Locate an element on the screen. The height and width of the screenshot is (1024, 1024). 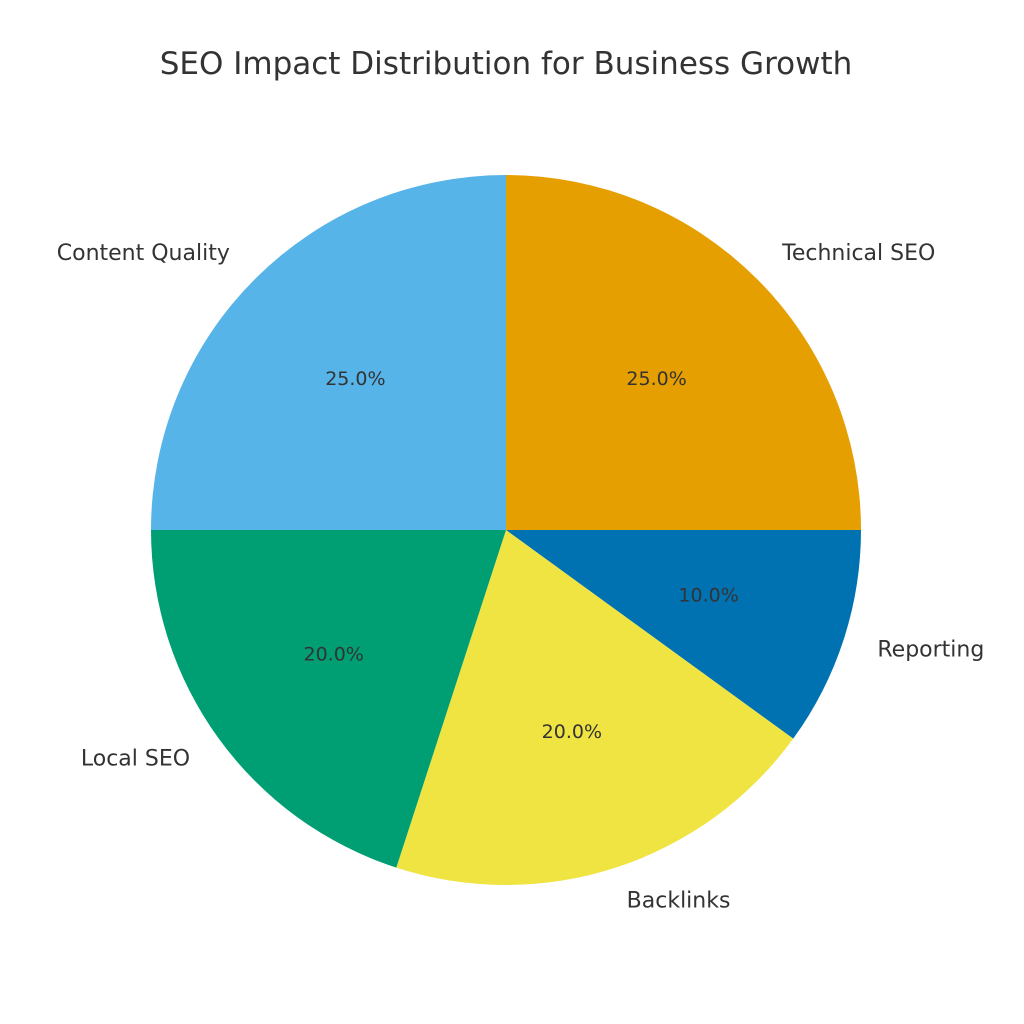
pct-label-backlinks: 20.0% is located at coordinates (572, 732).